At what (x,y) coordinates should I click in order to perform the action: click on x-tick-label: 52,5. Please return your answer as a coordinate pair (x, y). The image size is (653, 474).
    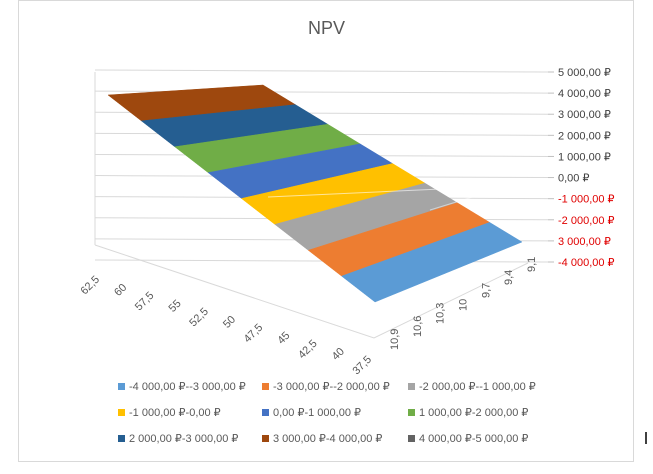
    Looking at the image, I should click on (199, 318).